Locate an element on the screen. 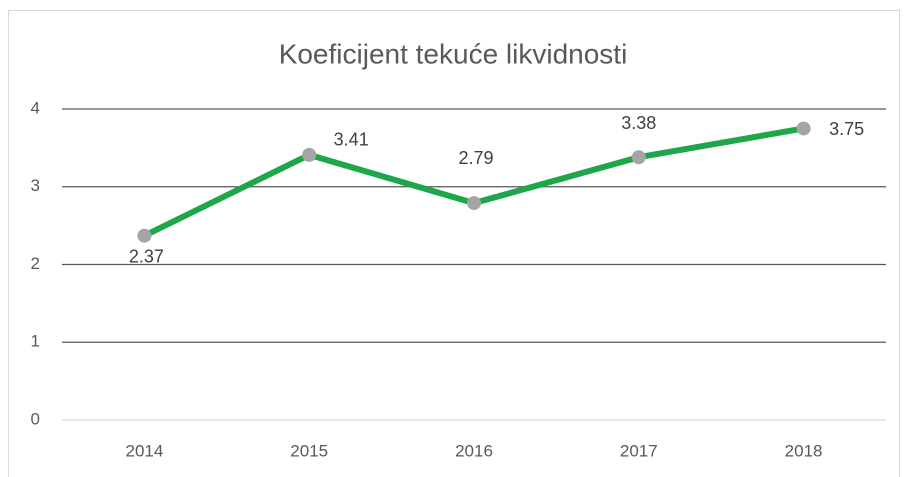 Image resolution: width=907 pixels, height=477 pixels. data-label: 2.37 is located at coordinates (146, 256).